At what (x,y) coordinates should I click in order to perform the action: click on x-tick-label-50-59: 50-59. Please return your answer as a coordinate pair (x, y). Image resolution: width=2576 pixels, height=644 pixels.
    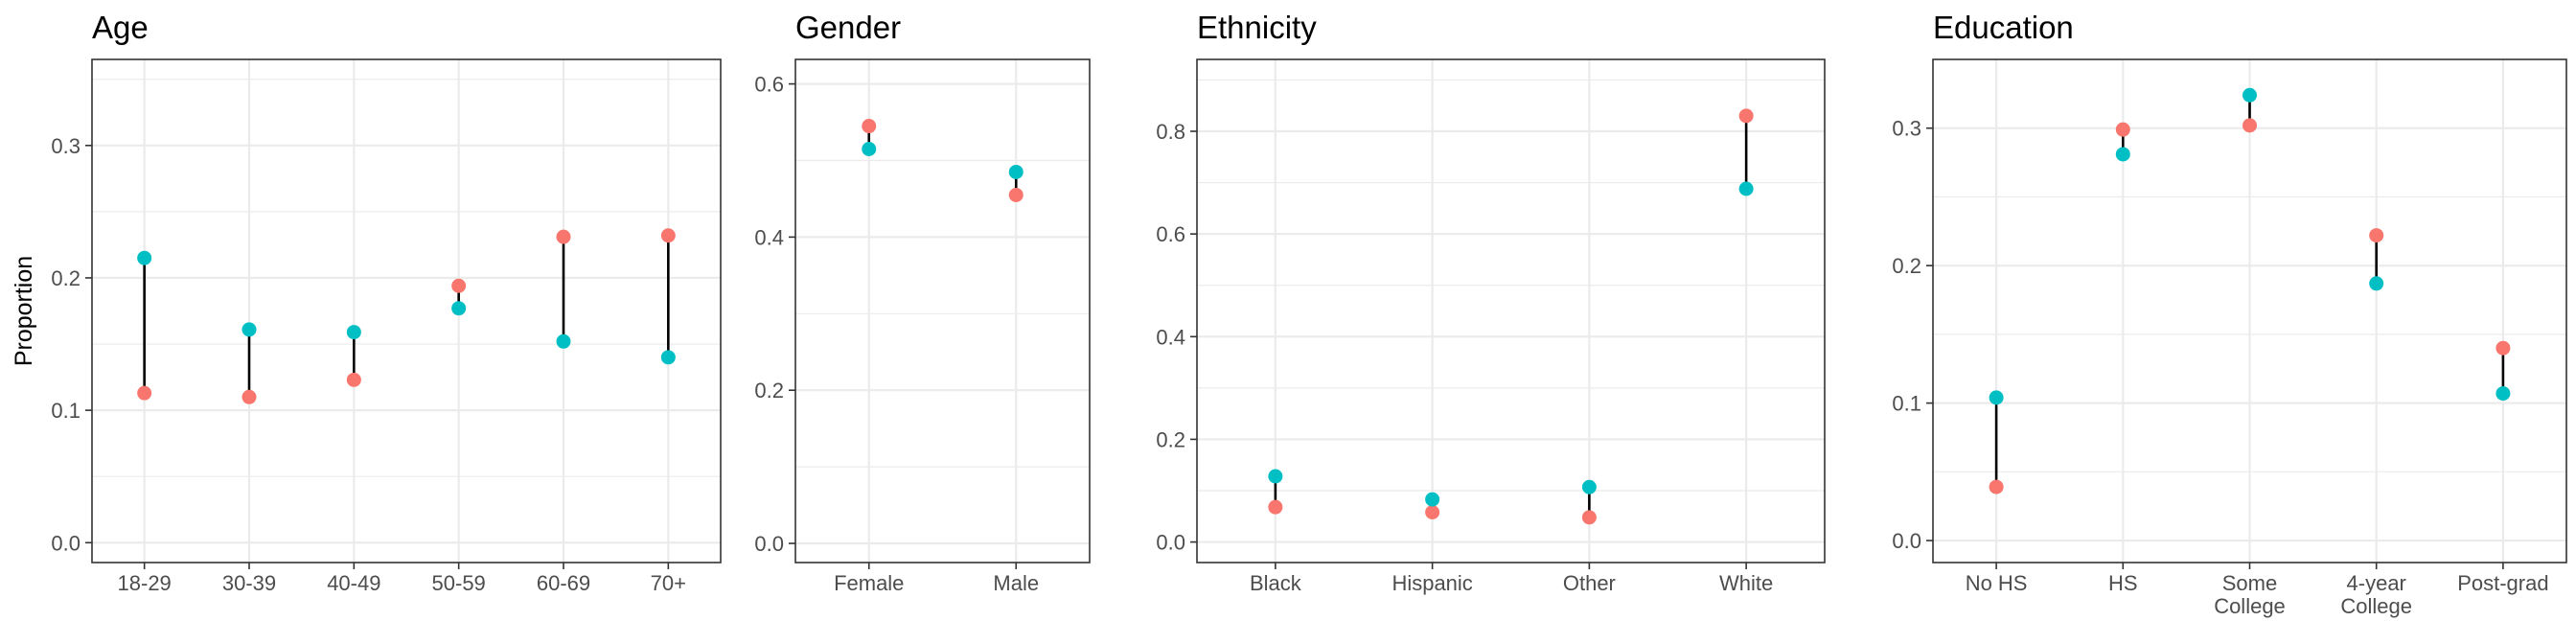
    Looking at the image, I should click on (459, 583).